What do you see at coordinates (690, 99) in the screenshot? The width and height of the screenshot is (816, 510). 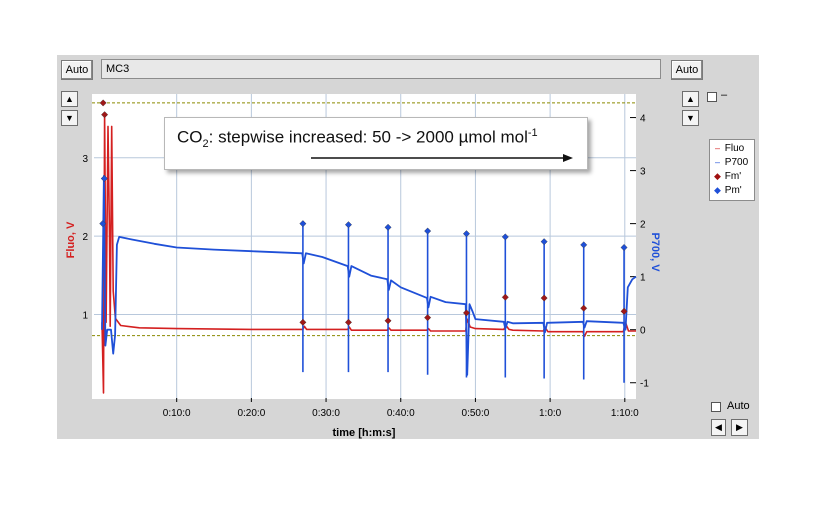 I see `right-scale-up-arrow-icon: ▲` at bounding box center [690, 99].